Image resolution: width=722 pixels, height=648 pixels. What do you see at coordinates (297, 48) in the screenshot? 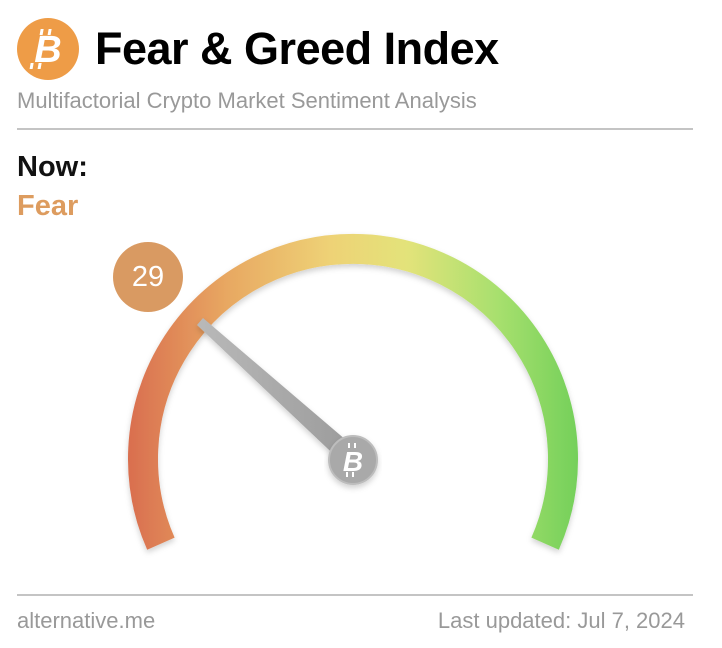
I see `page-title: Fear & Greed Index` at bounding box center [297, 48].